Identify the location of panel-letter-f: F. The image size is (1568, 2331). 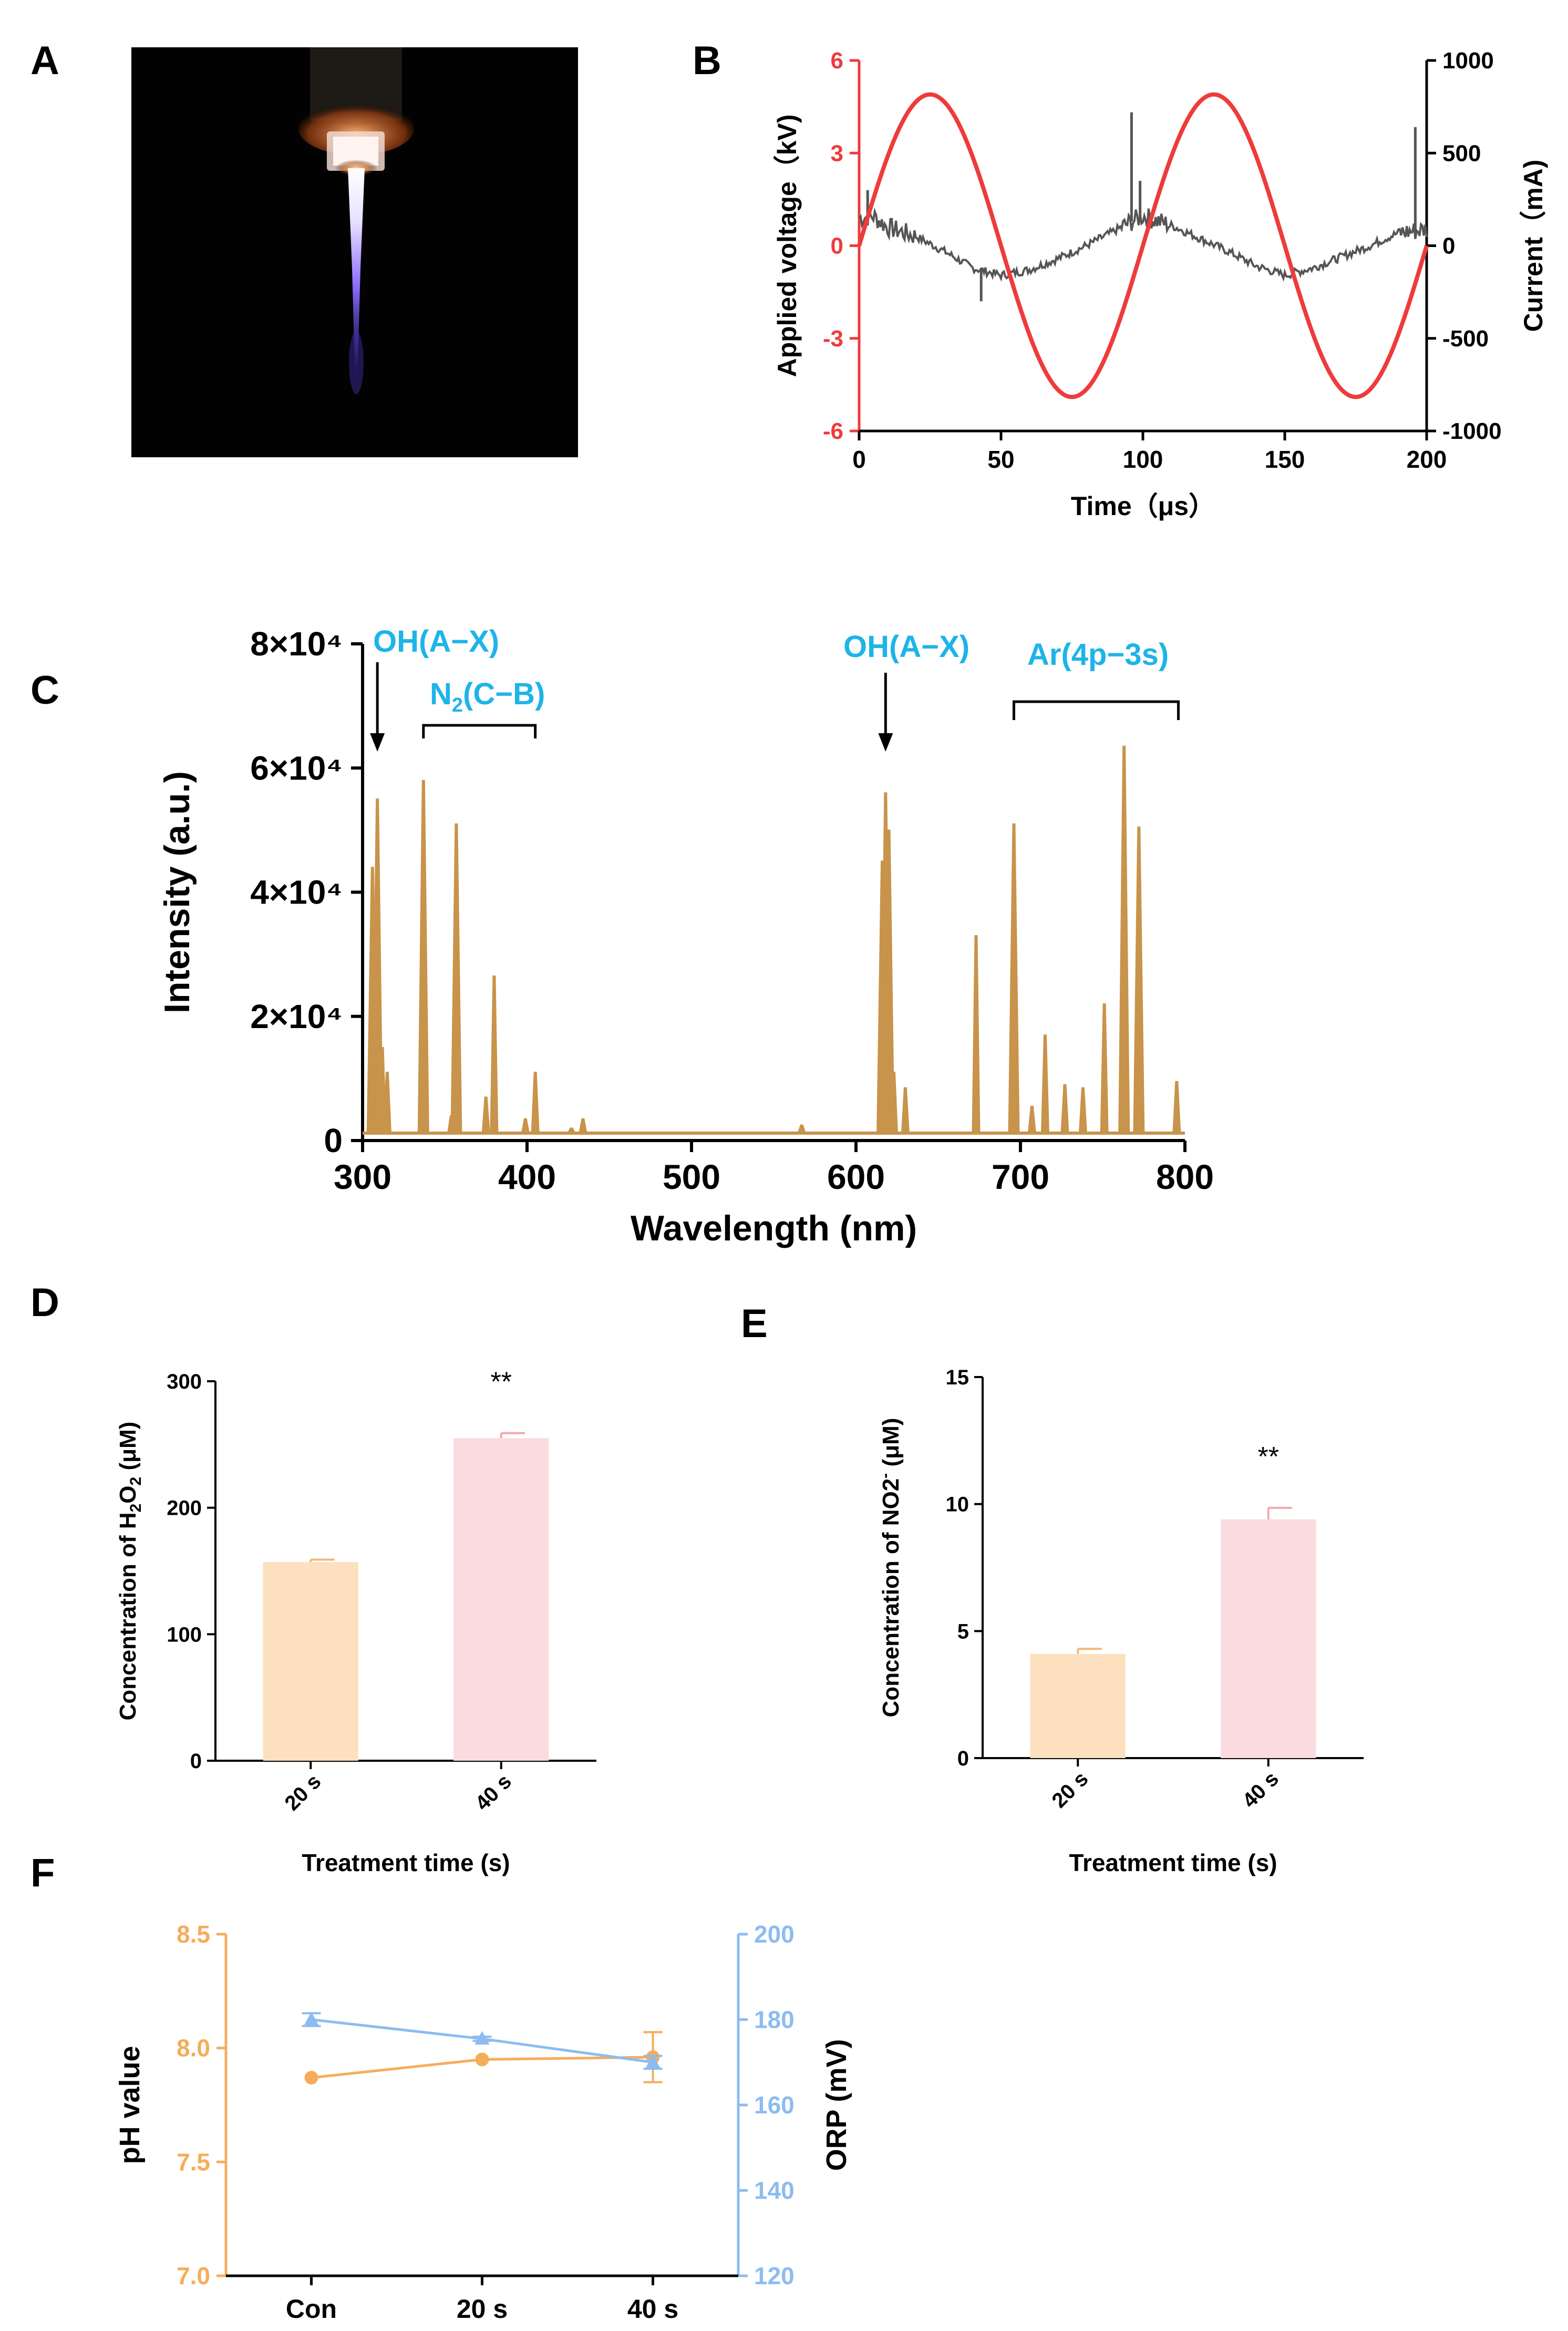
(42, 1873).